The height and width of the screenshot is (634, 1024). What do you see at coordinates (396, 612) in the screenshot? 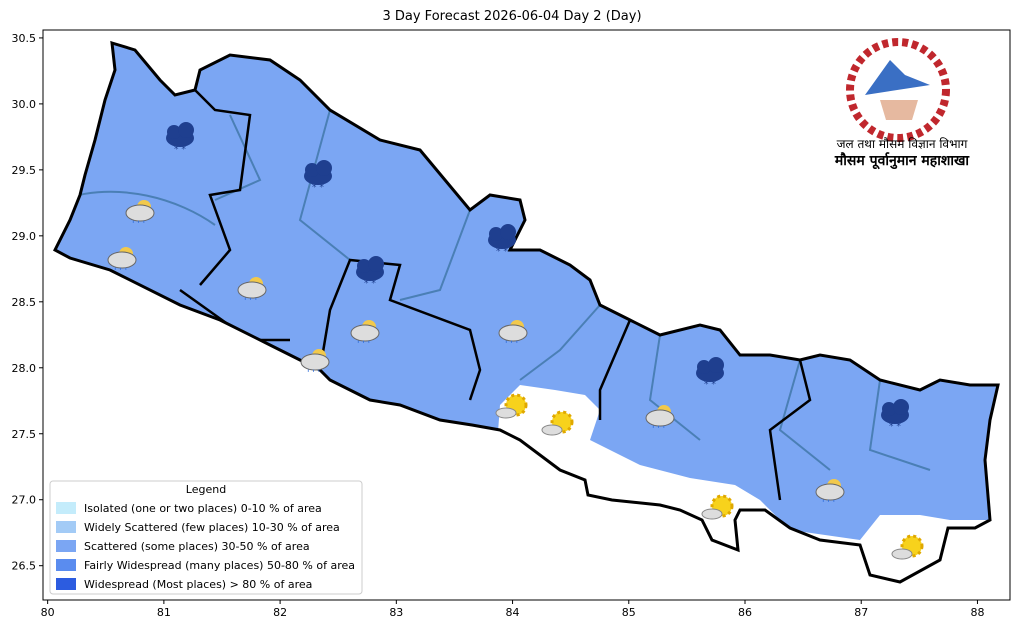
I see `x-tick-label: 83` at bounding box center [396, 612].